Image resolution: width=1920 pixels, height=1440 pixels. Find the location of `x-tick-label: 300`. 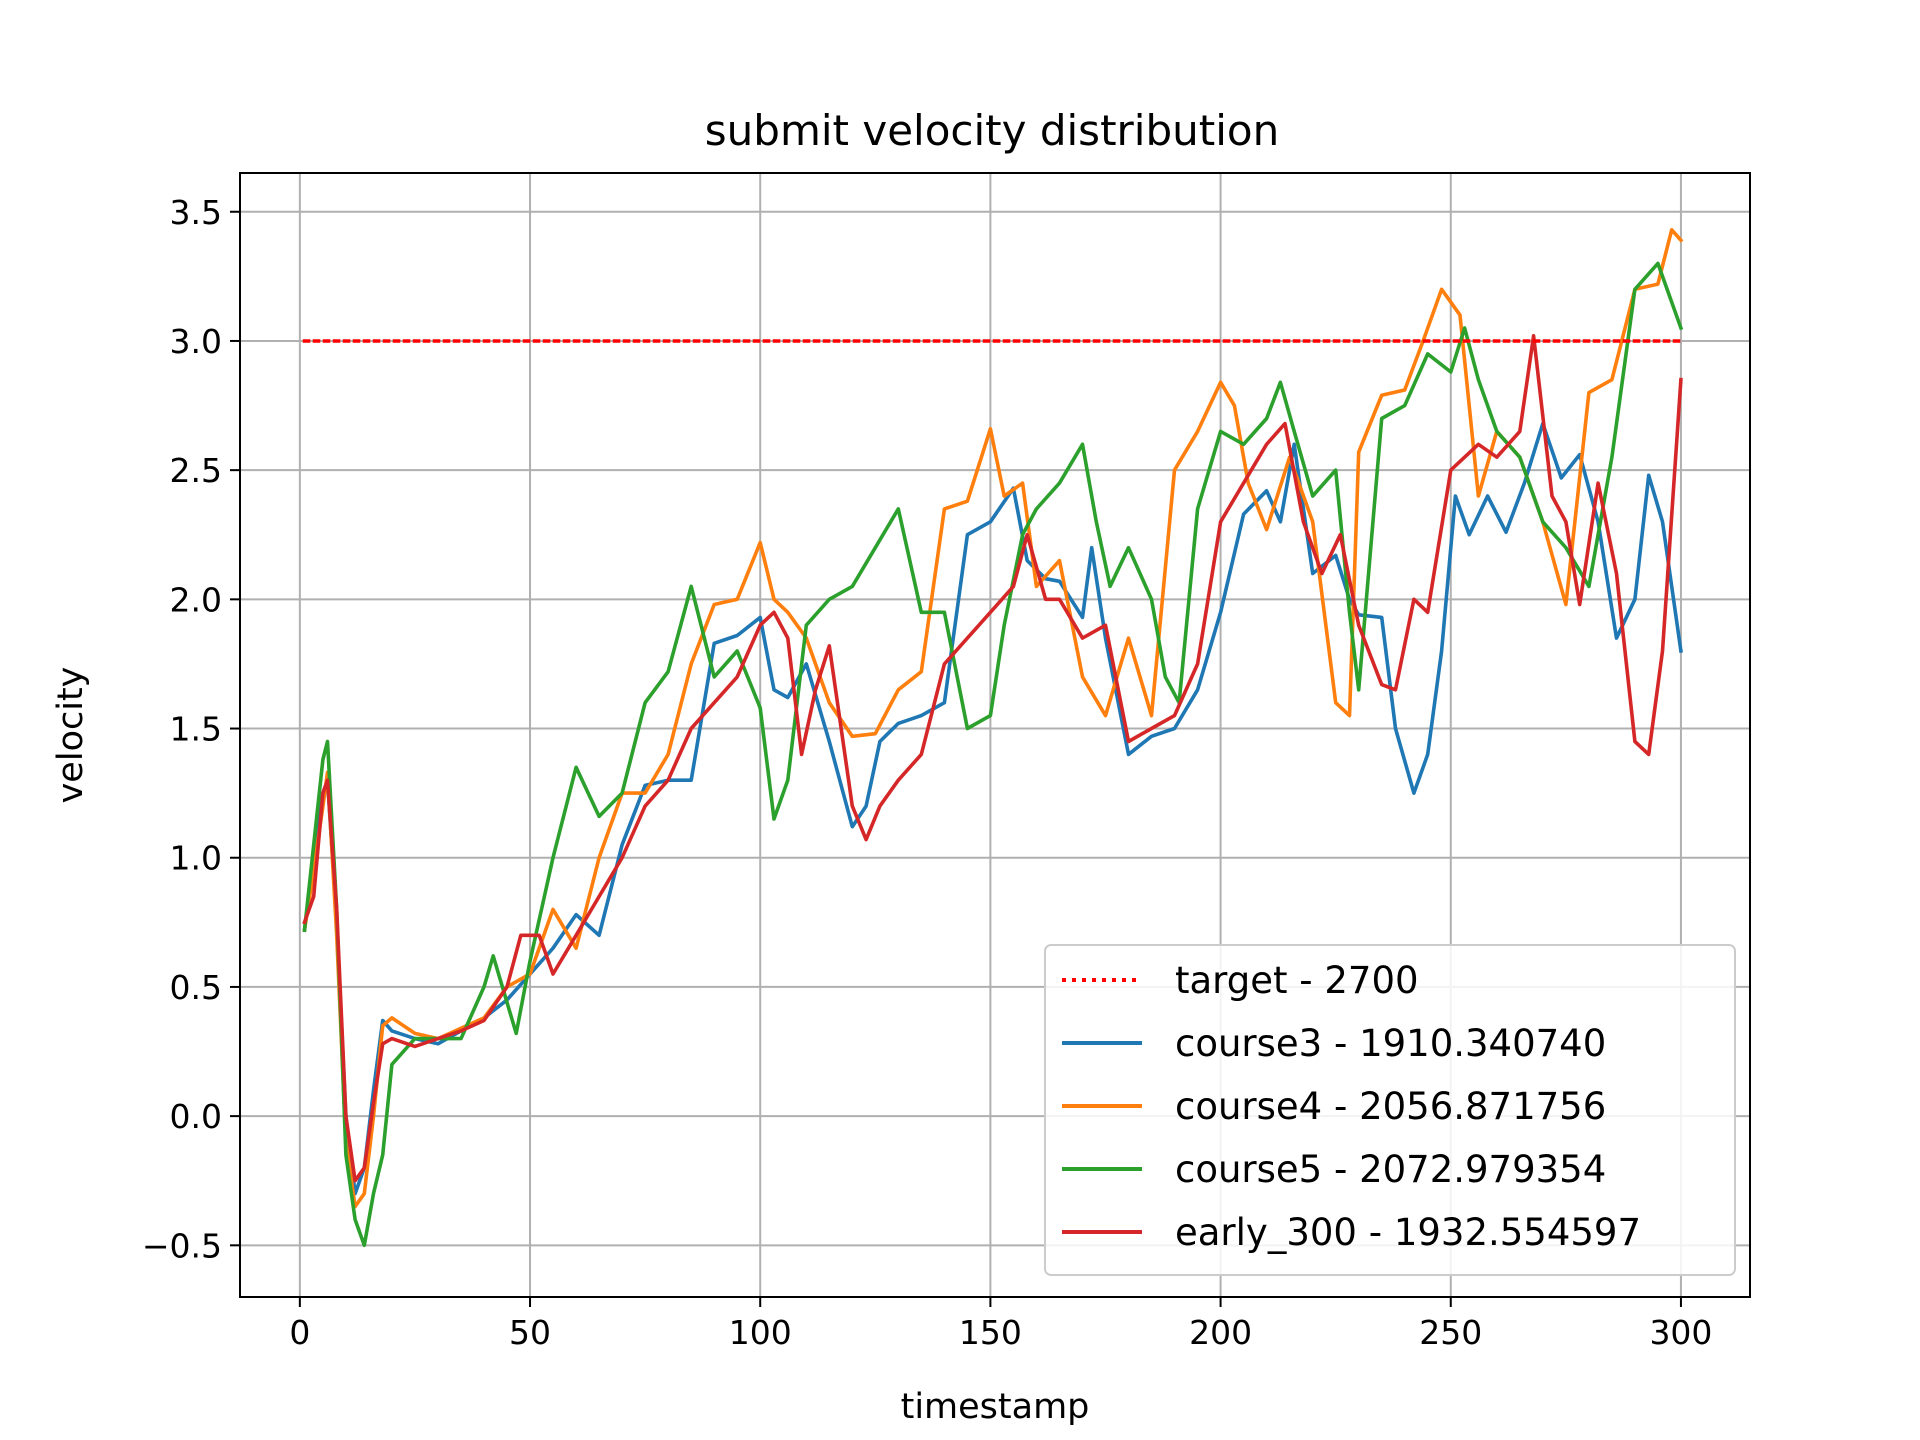

x-tick-label: 300 is located at coordinates (1680, 1332).